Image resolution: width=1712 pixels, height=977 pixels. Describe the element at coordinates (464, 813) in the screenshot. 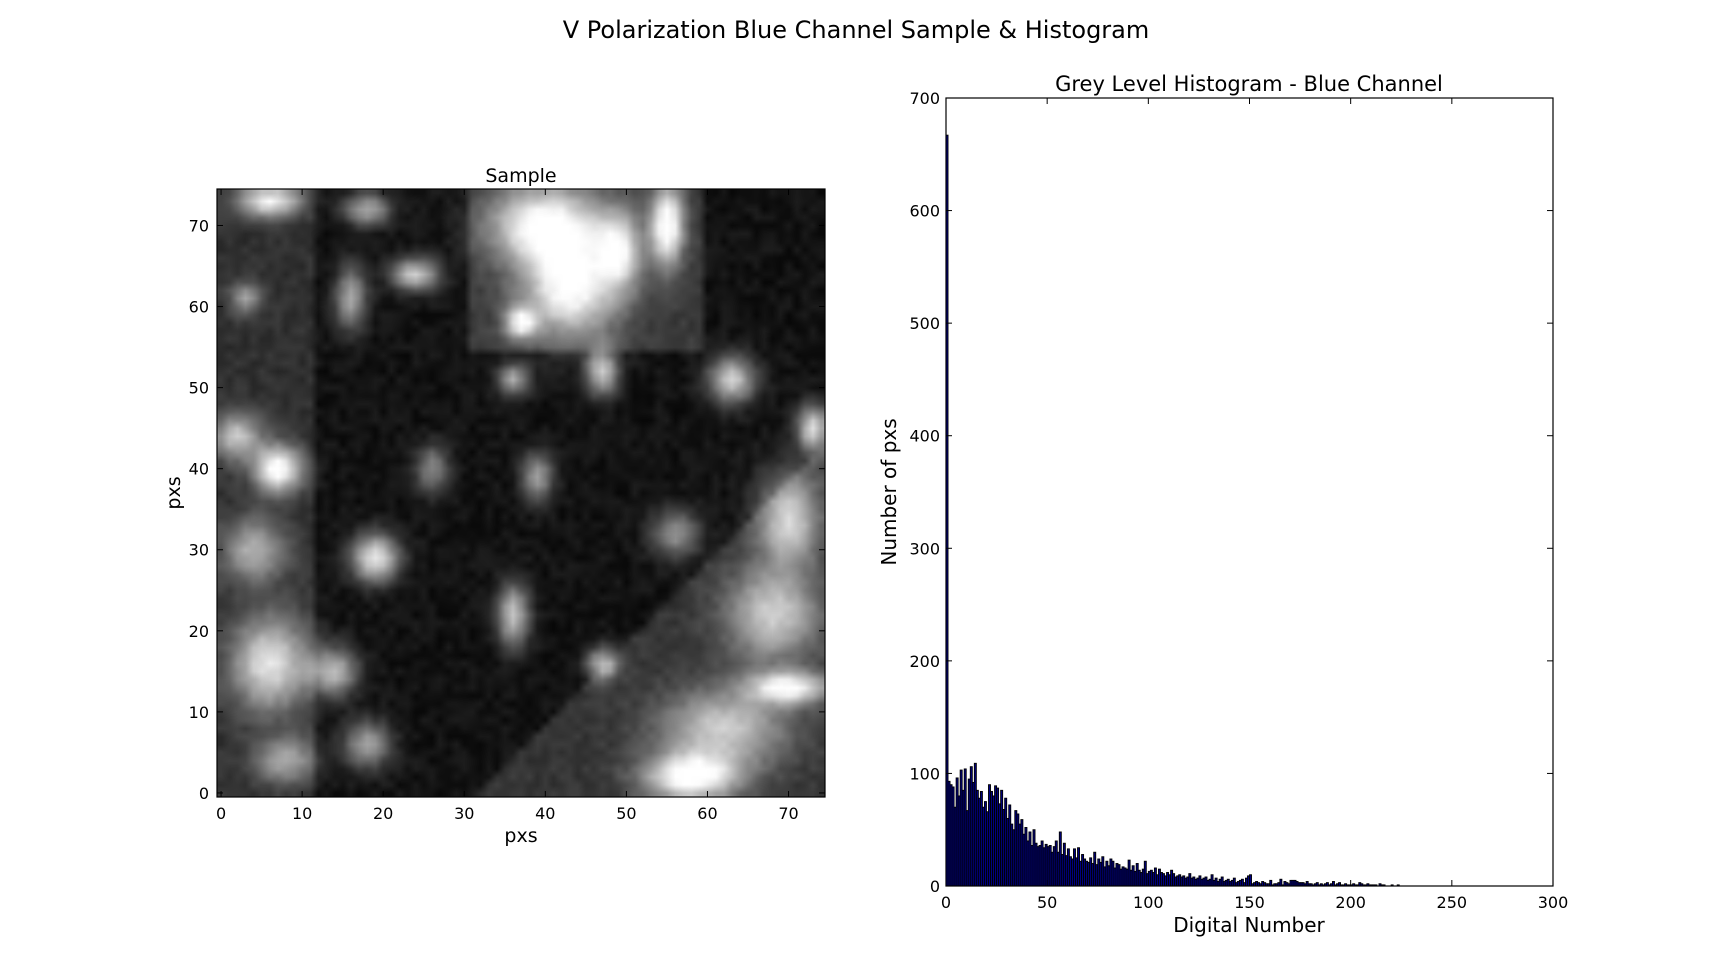

I see `sample-x-tick-label: 30` at that location.